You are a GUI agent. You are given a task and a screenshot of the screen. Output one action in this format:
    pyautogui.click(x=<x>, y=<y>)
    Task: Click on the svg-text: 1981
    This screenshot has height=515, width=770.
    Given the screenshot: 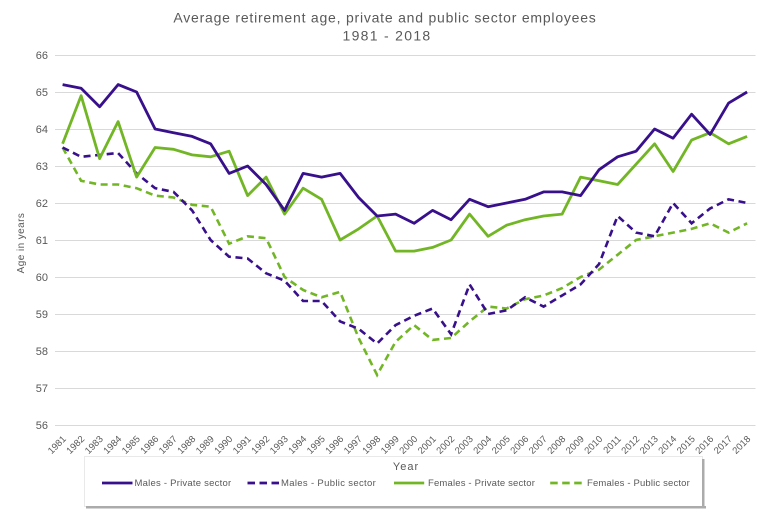 What is the action you would take?
    pyautogui.click(x=57, y=445)
    